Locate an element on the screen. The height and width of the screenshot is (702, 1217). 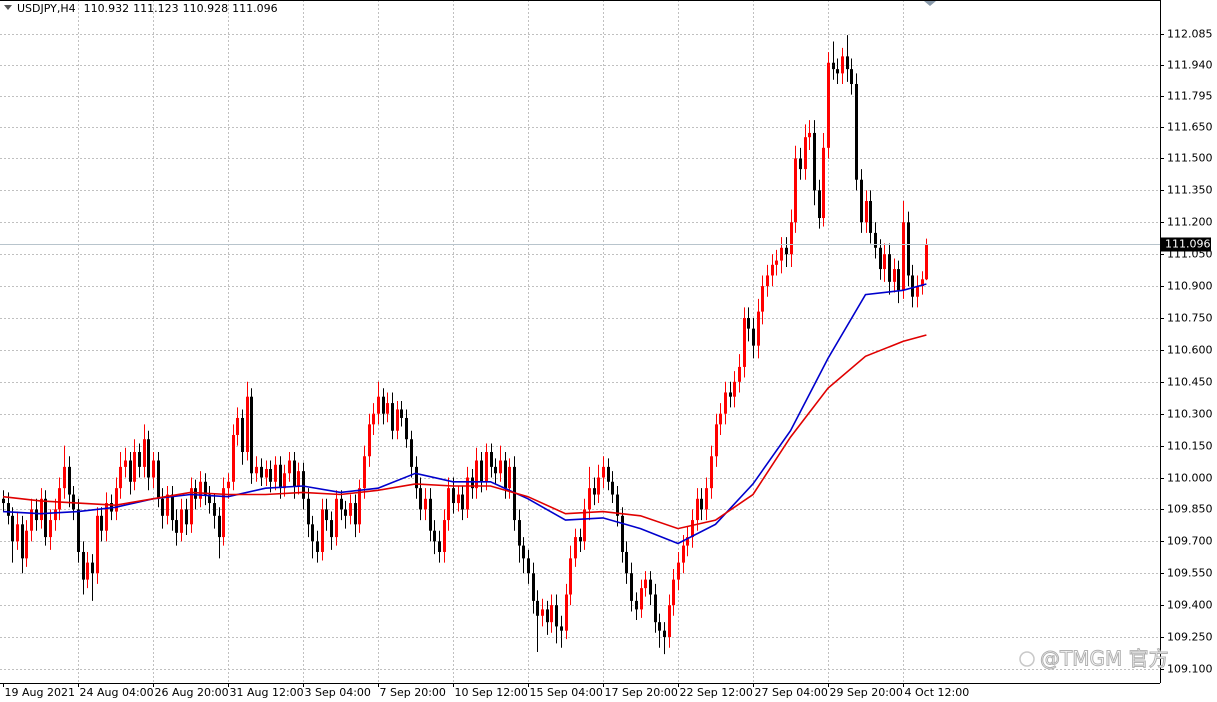
x-tick-label: 29 Sep 20:00 is located at coordinates (866, 692).